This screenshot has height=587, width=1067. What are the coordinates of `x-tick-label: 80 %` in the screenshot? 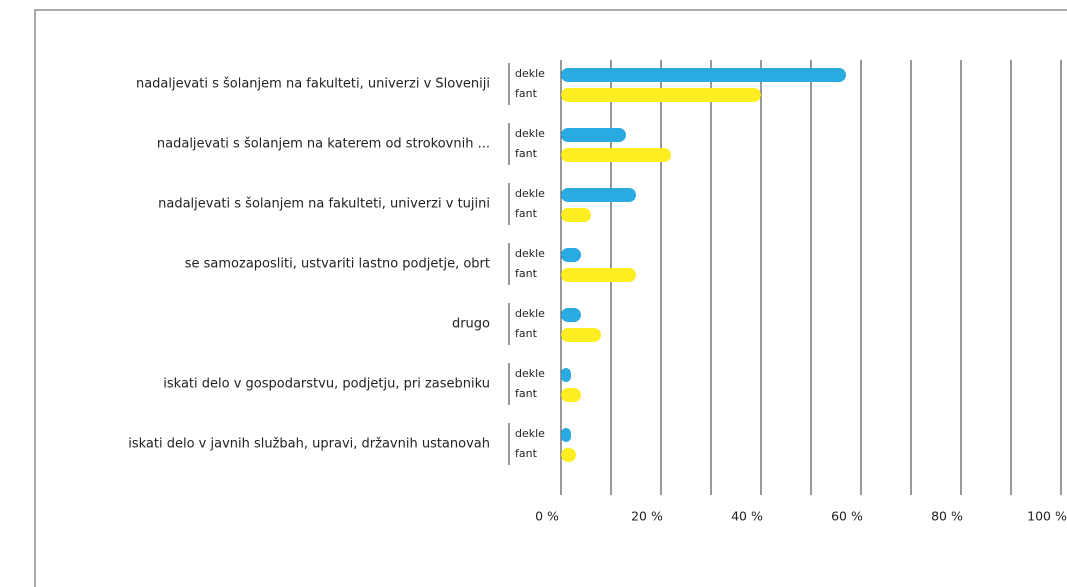 It's located at (947, 516).